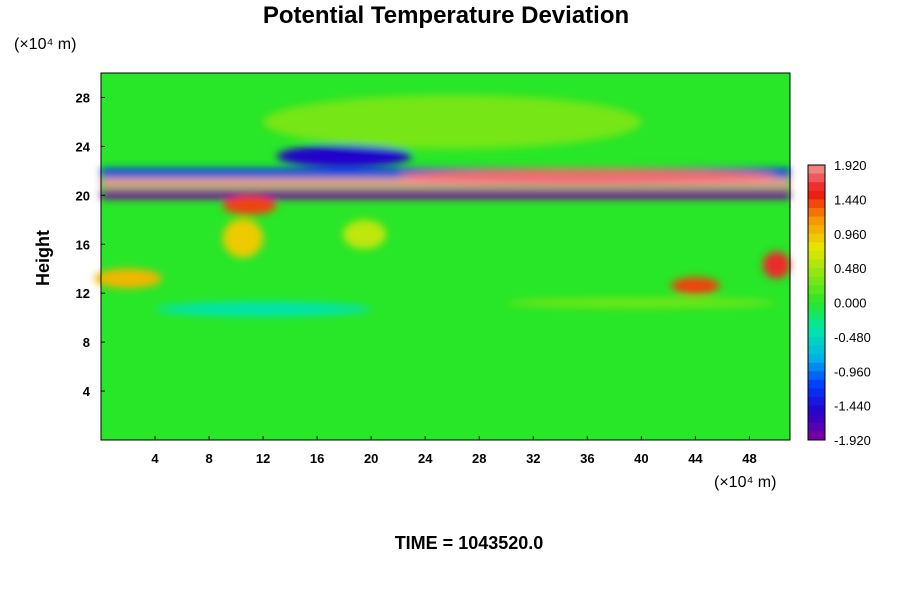  Describe the element at coordinates (850, 268) in the screenshot. I see `colorbar-tick-label: 0.480` at that location.